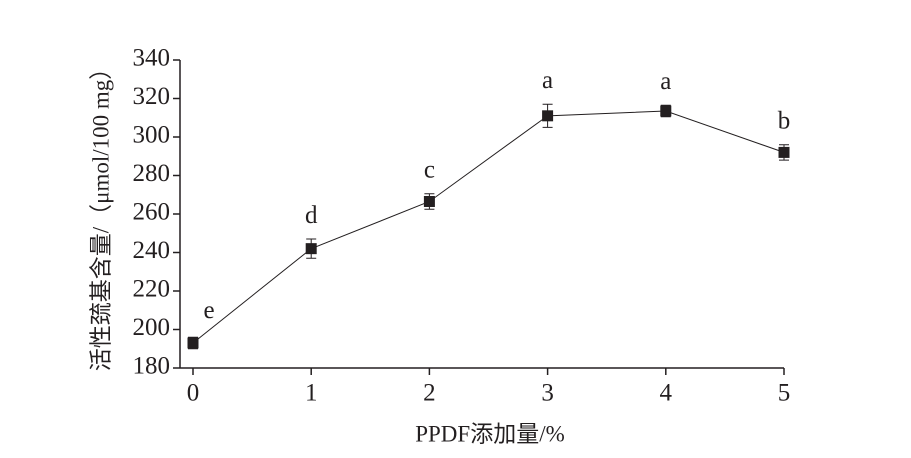 The image size is (911, 458). Describe the element at coordinates (547, 393) in the screenshot. I see `x-tick-label: 3` at that location.